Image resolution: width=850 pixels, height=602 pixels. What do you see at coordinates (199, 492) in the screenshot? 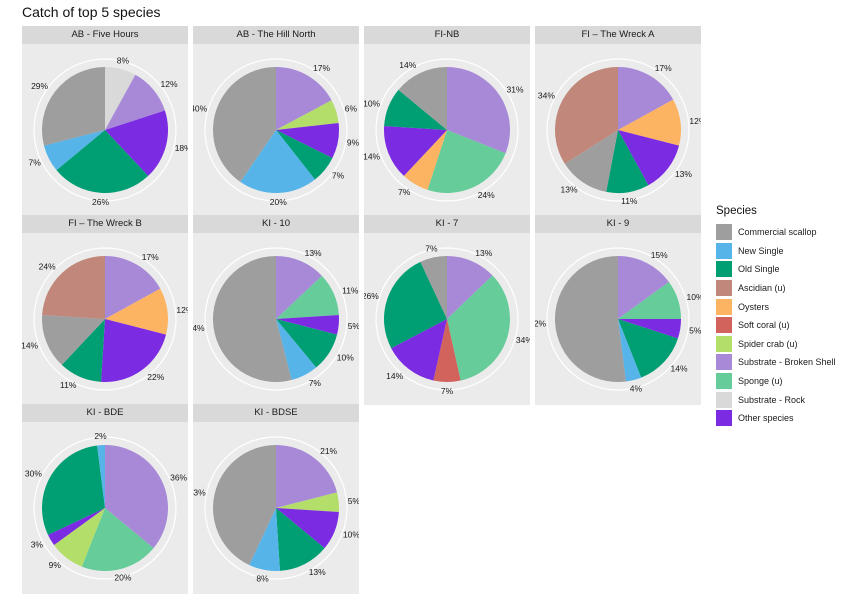
I see `slice-percent-label: 43%` at bounding box center [199, 492].